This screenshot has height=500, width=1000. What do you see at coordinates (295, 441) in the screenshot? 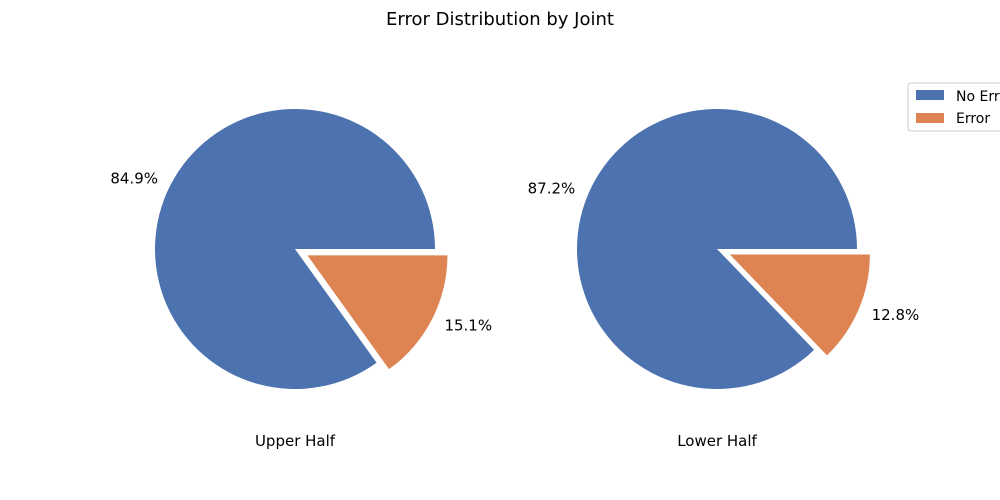
I see `subplot-label: Upper Half` at bounding box center [295, 441].